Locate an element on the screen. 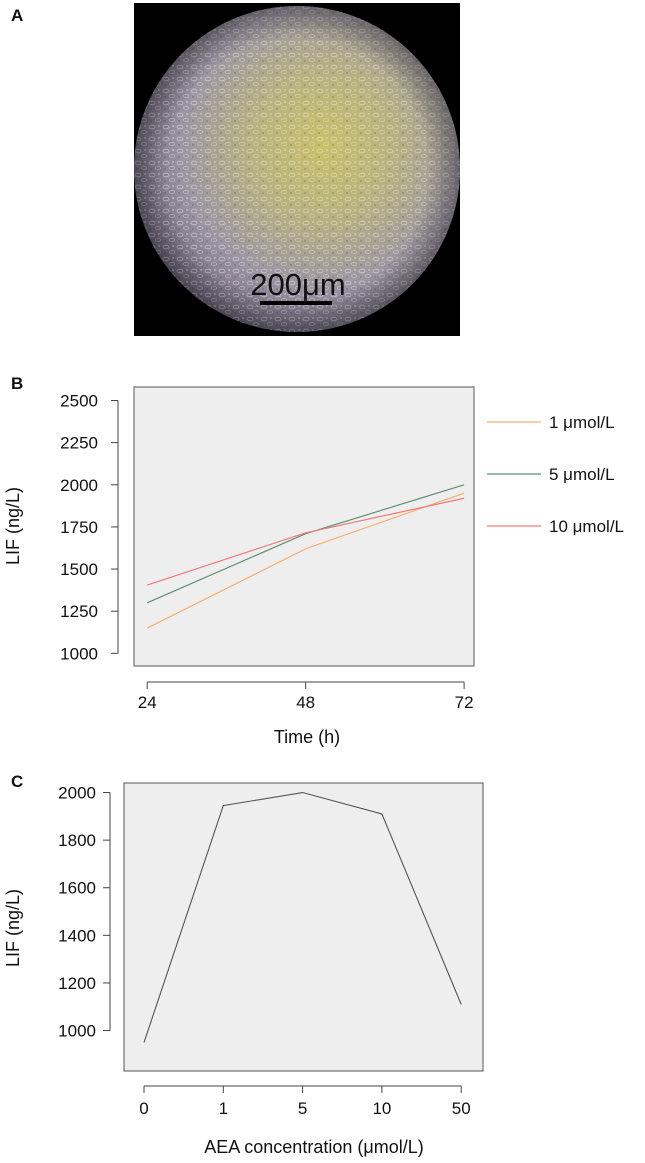 This screenshot has width=645, height=1163. panel-label-c: C is located at coordinates (17, 781).